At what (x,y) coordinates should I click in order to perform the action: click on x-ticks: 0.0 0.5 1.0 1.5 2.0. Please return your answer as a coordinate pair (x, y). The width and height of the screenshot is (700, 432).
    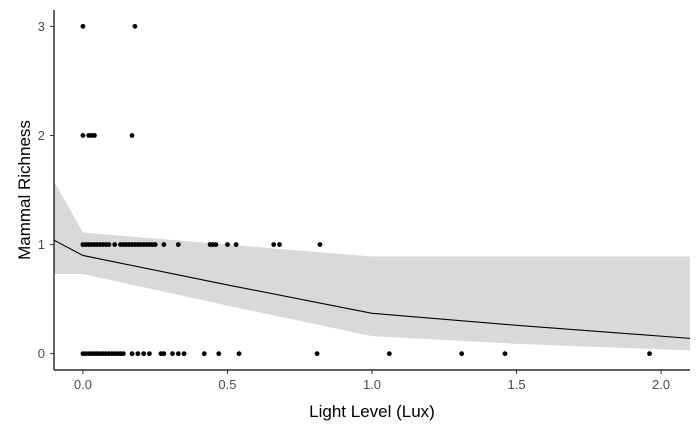
    Looking at the image, I should click on (372, 381).